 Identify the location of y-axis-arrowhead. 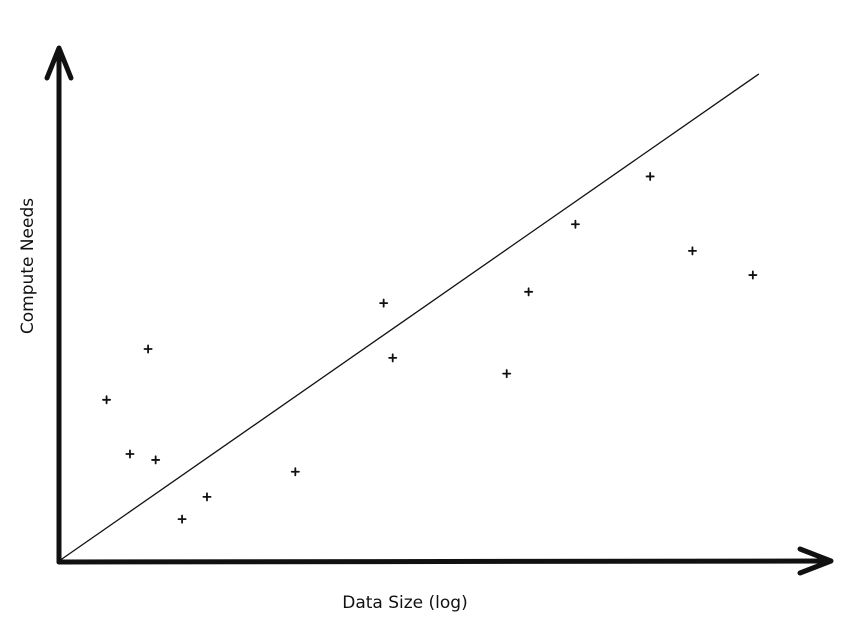
(59, 63).